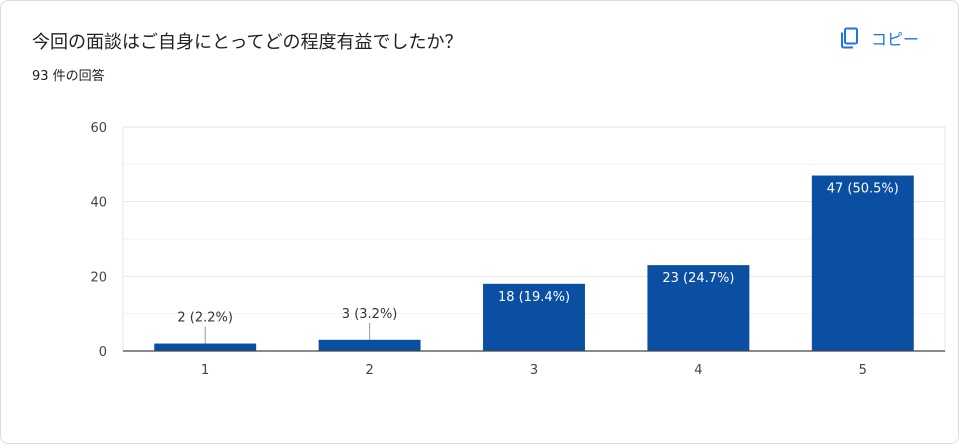  What do you see at coordinates (98, 128) in the screenshot?
I see `y-tick-label: 60` at bounding box center [98, 128].